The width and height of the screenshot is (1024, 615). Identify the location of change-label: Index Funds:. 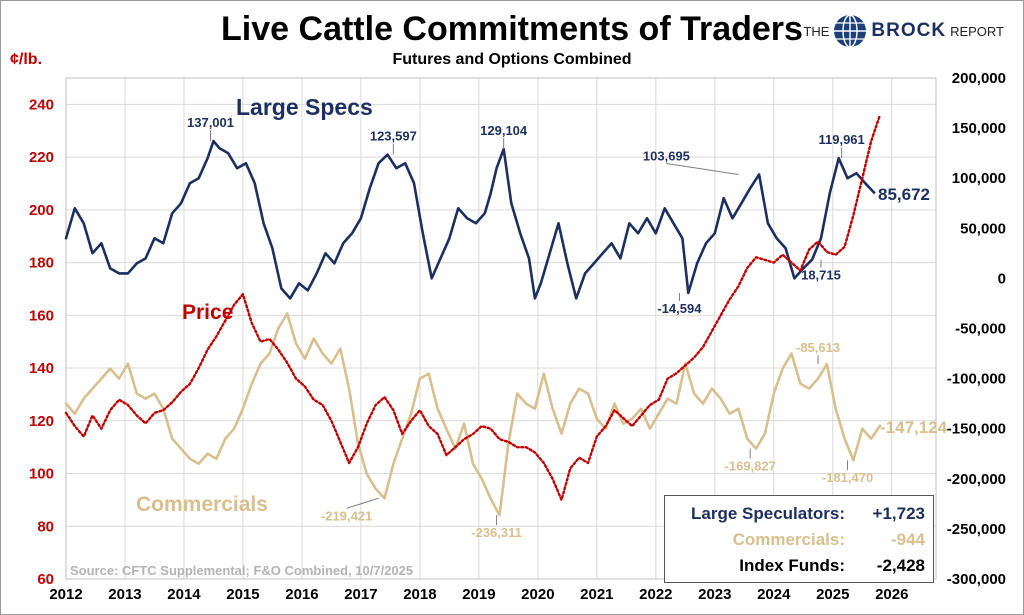
(792, 565).